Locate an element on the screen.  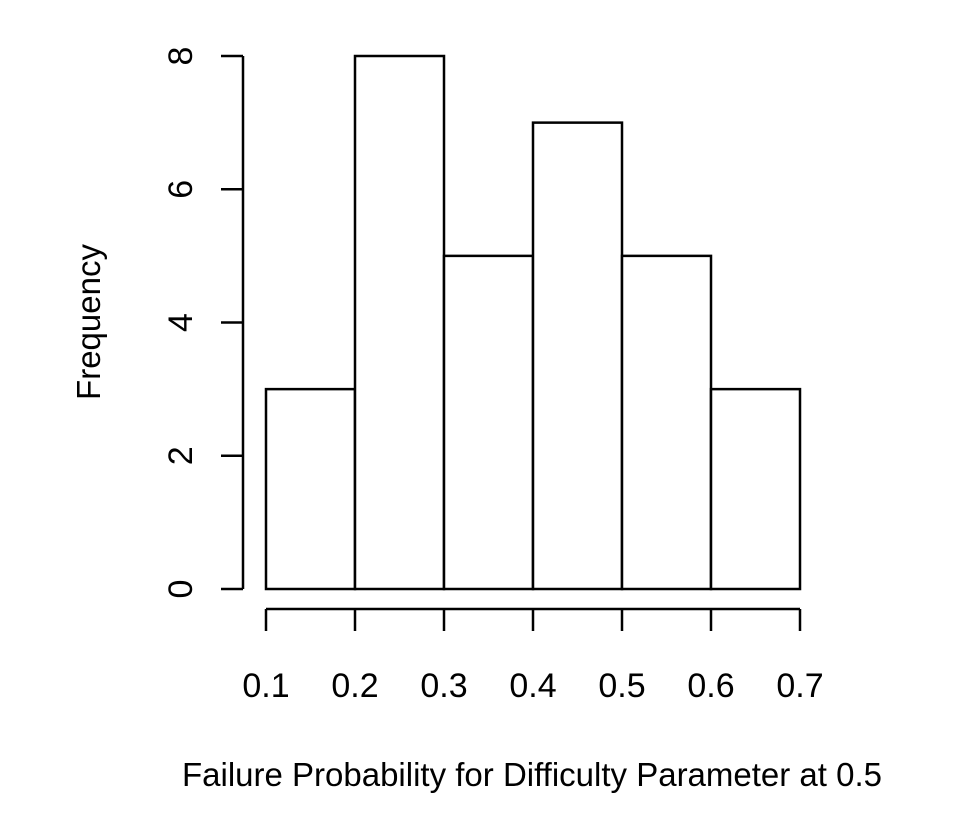
x-tick-label: 0.2 is located at coordinates (354, 686).